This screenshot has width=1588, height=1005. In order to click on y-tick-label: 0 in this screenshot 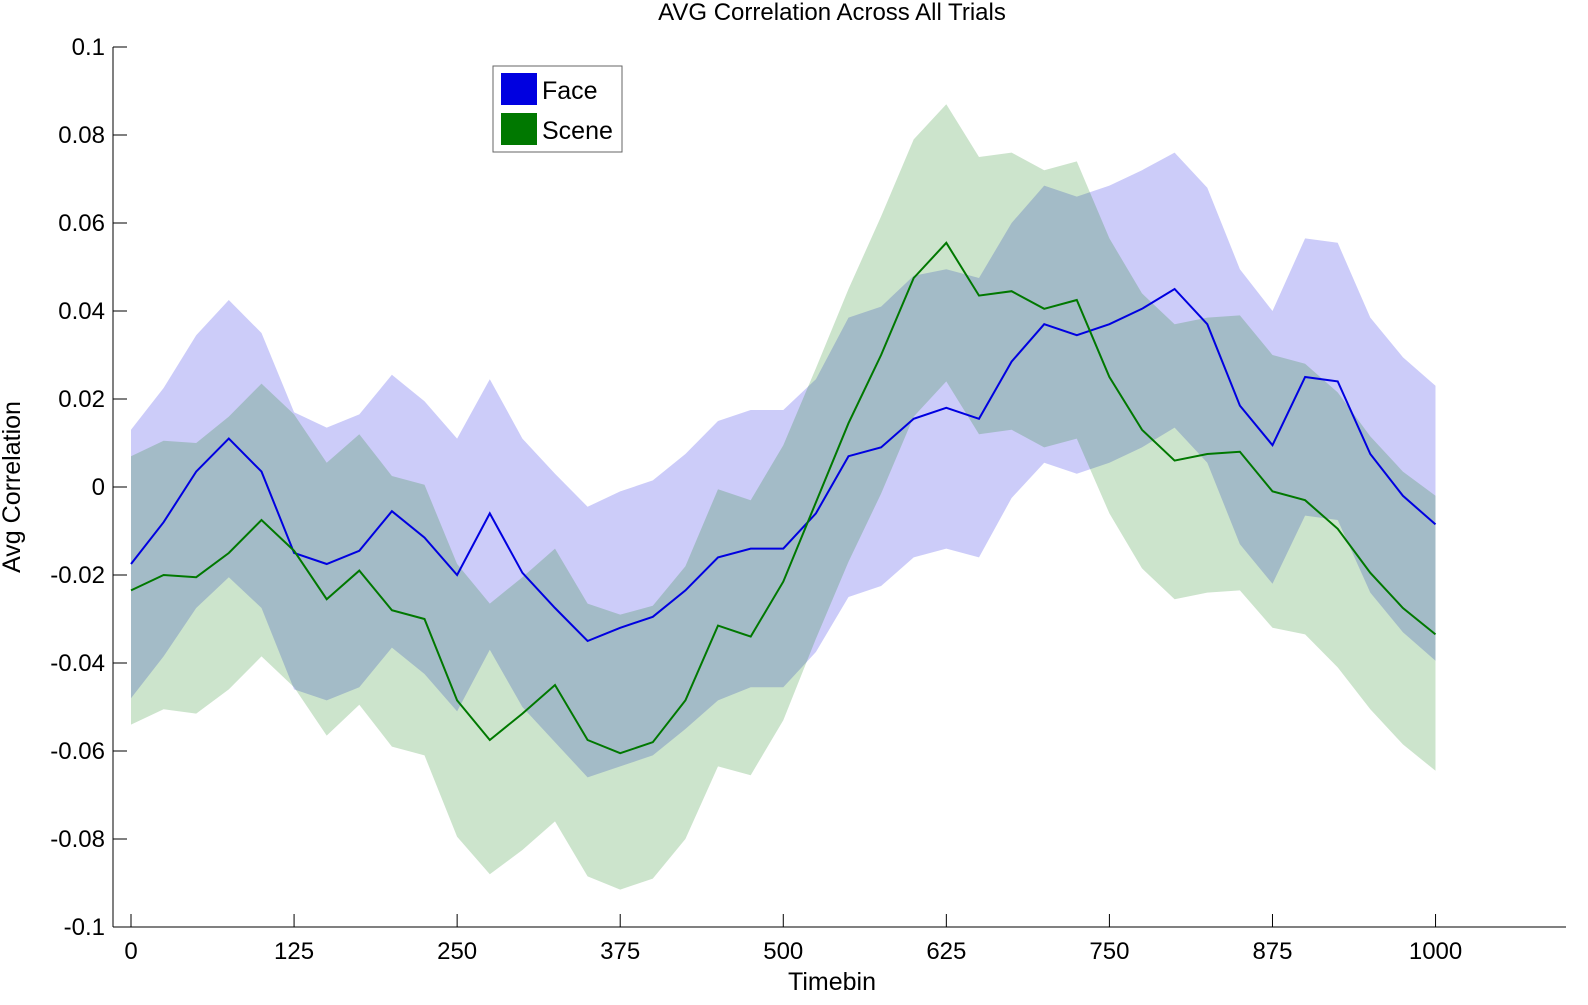, I will do `click(98, 487)`.